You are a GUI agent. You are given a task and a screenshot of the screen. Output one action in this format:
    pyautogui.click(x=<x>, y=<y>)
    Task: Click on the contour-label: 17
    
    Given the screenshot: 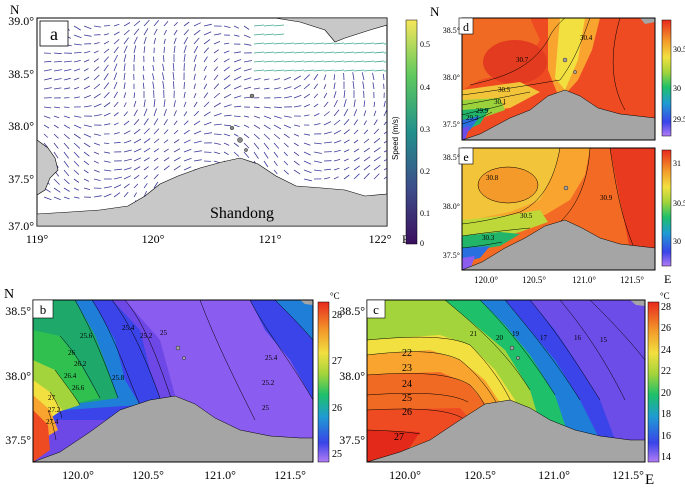 What is the action you would take?
    pyautogui.click(x=544, y=338)
    